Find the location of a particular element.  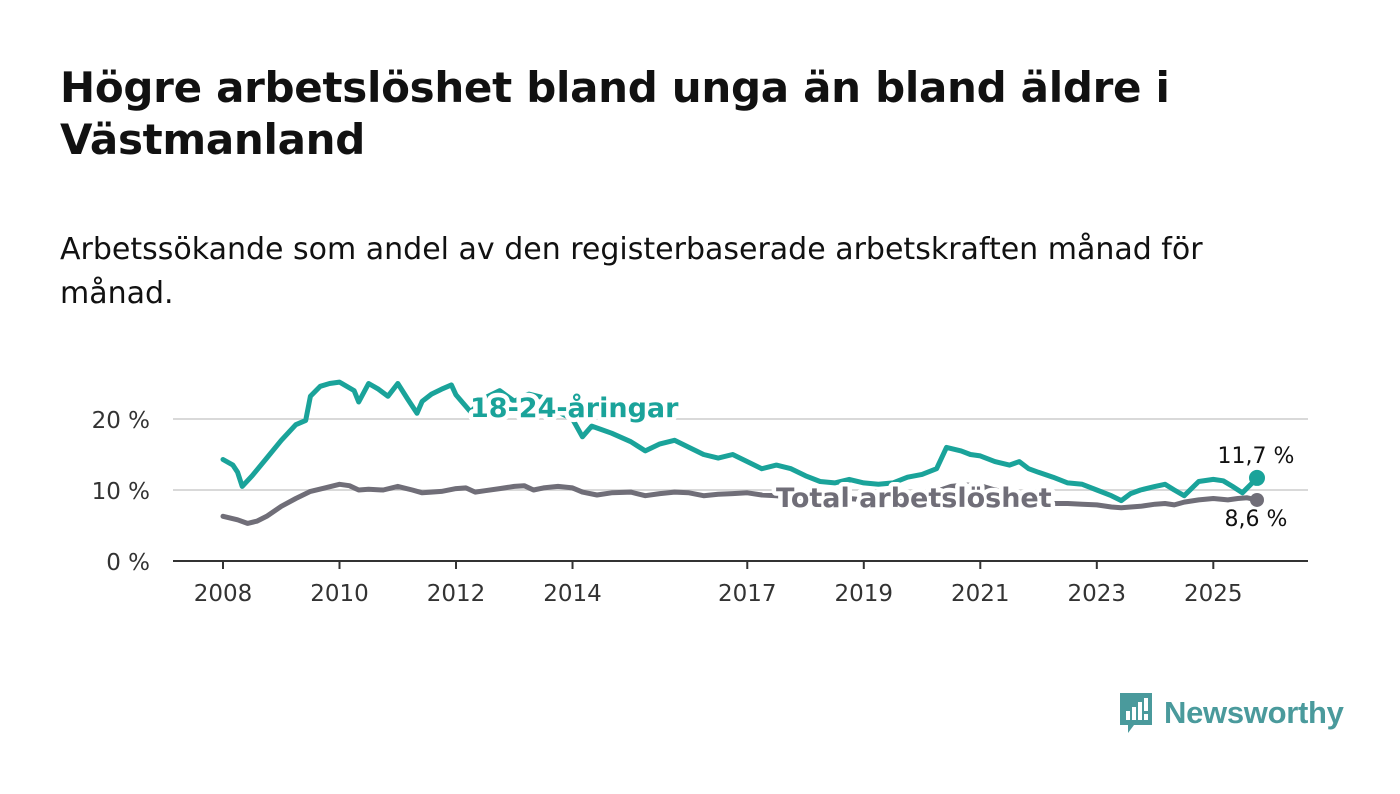

grid-lines is located at coordinates (740, 454).